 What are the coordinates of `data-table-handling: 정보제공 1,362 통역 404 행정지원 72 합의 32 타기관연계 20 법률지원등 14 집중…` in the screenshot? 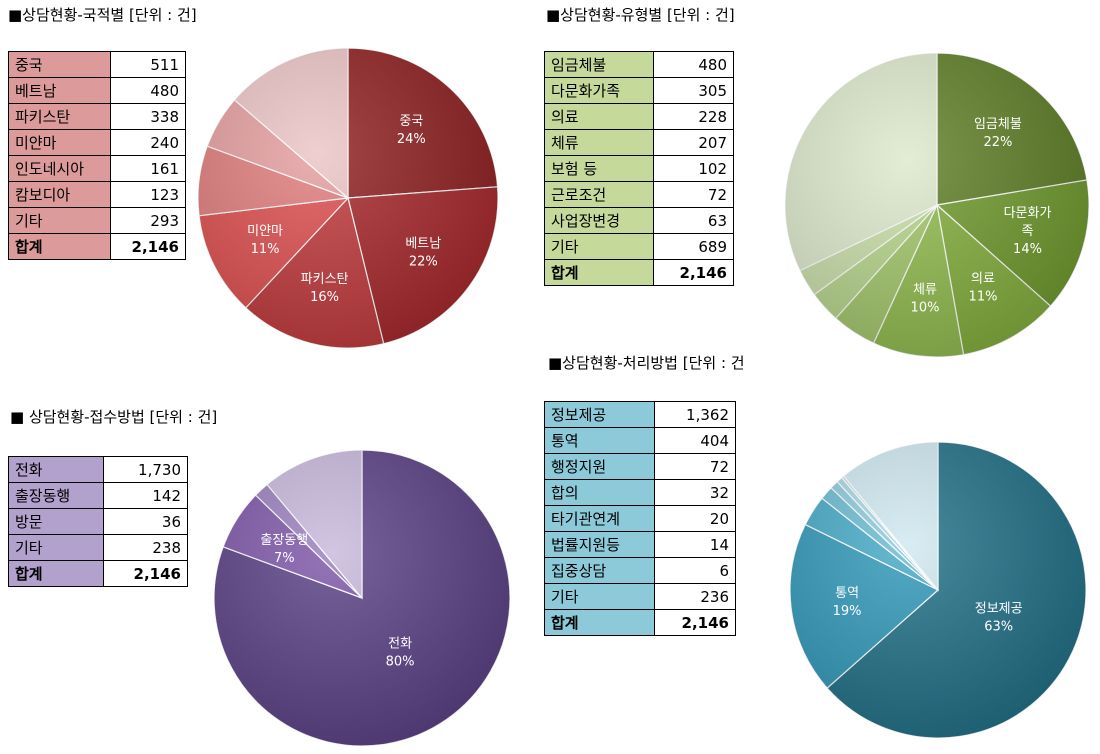 It's located at (640, 518).